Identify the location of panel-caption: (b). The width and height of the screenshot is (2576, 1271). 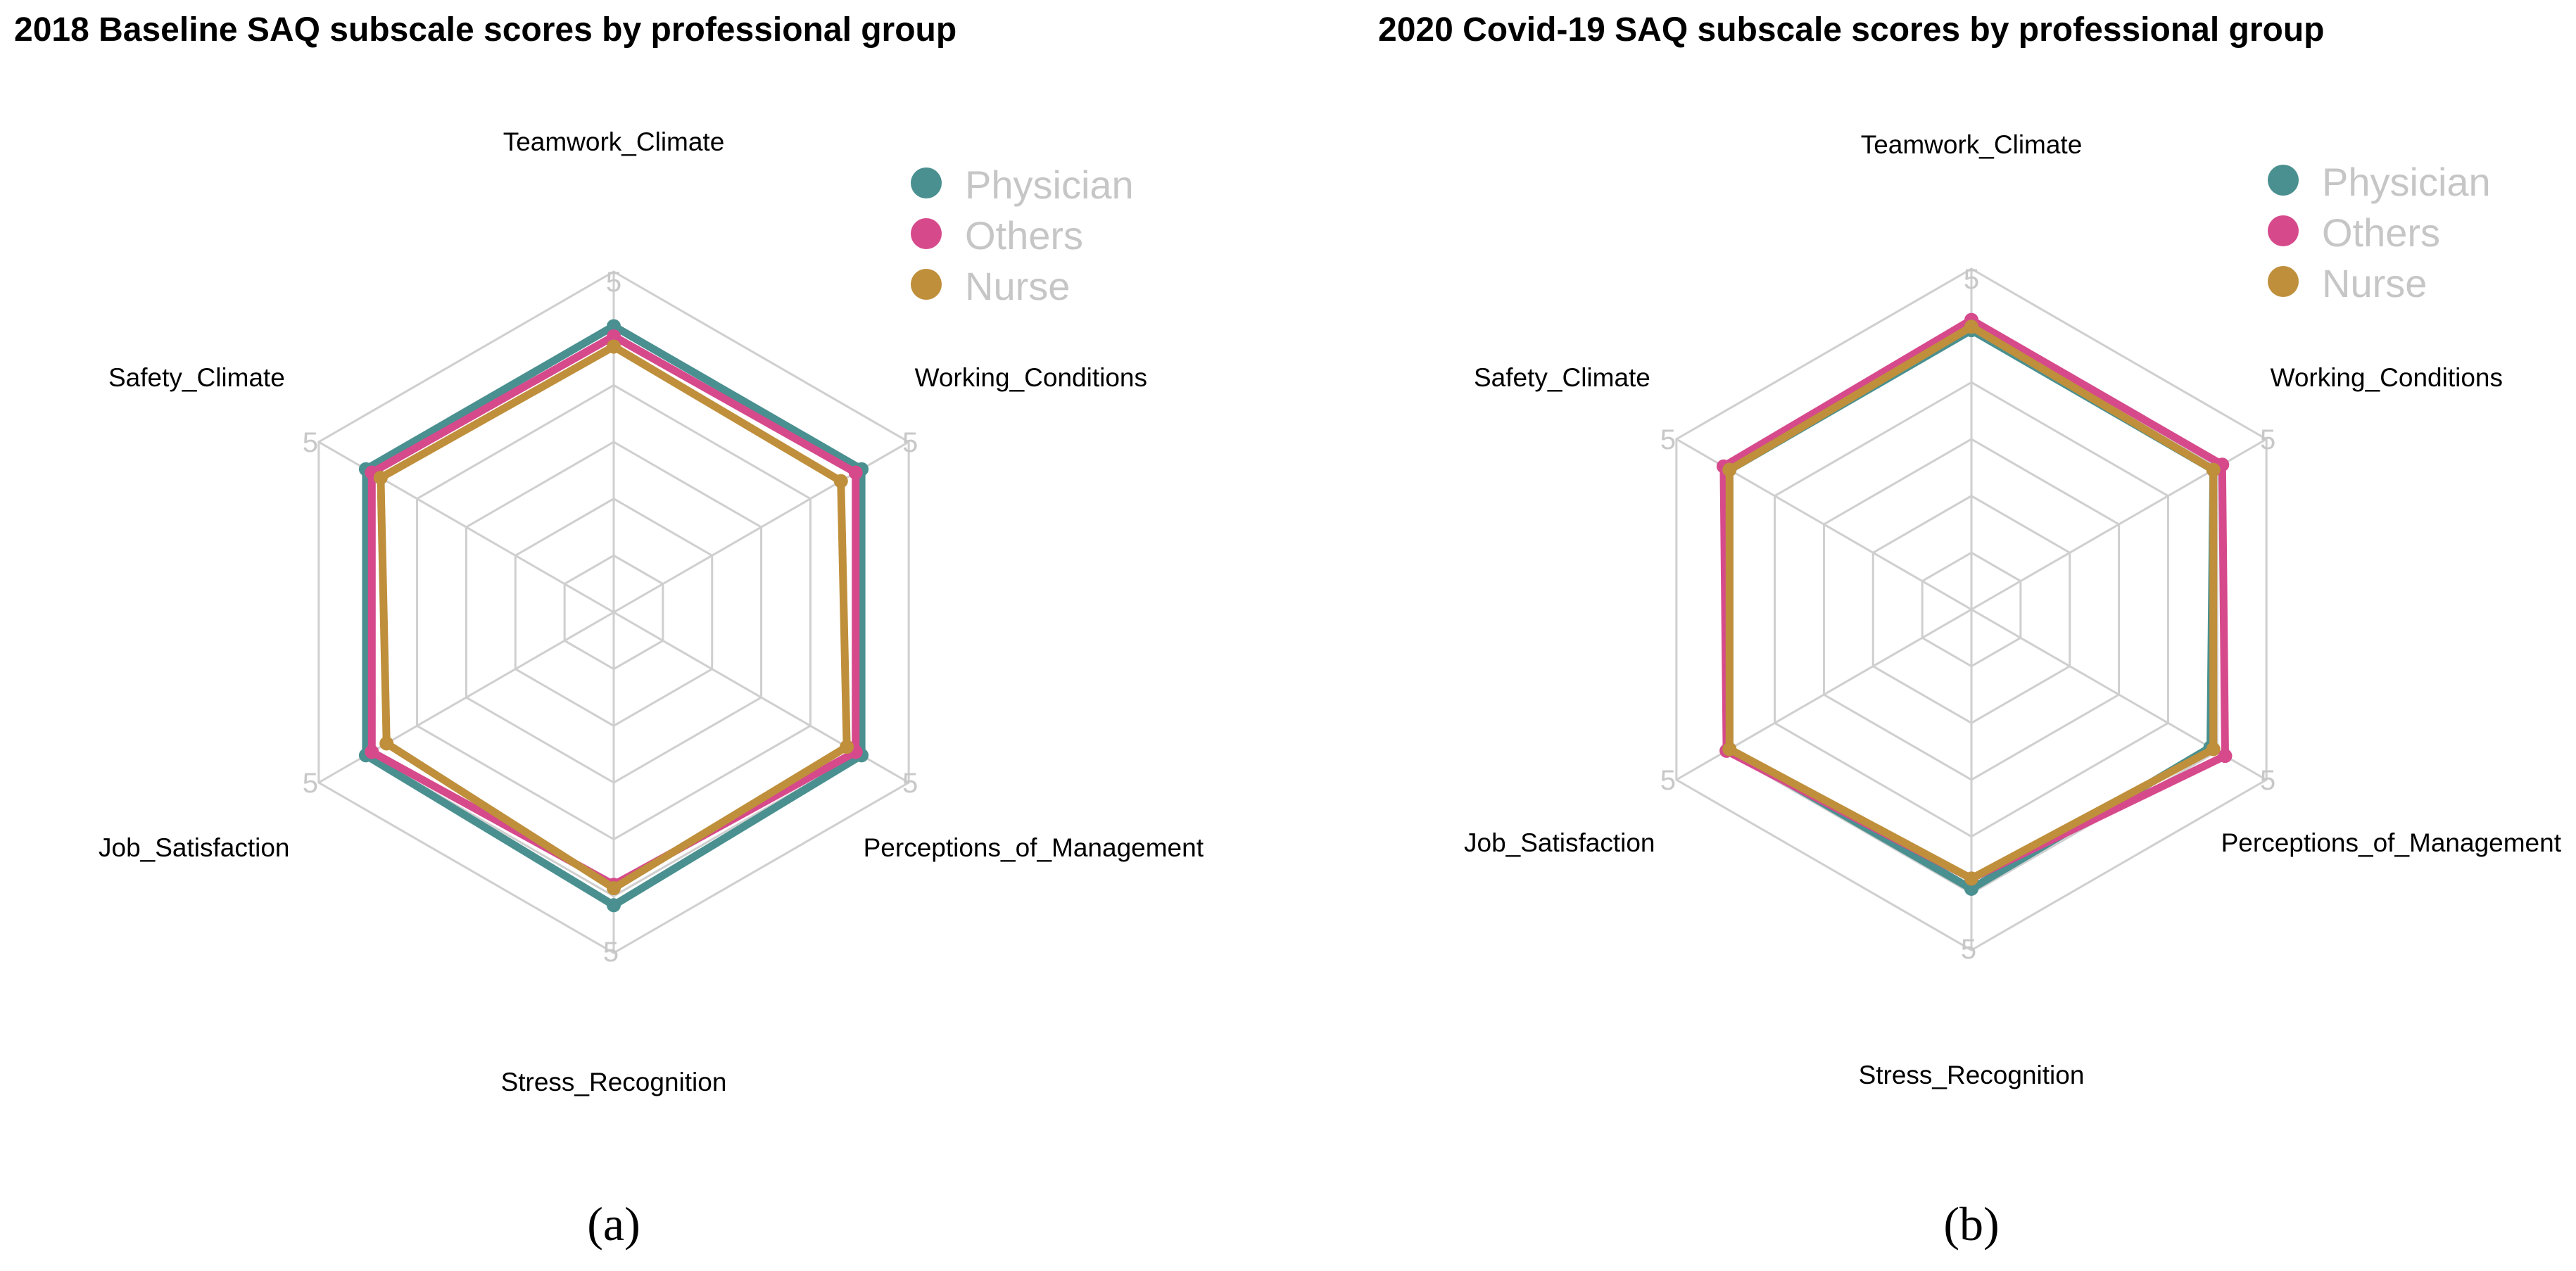
(1971, 1224).